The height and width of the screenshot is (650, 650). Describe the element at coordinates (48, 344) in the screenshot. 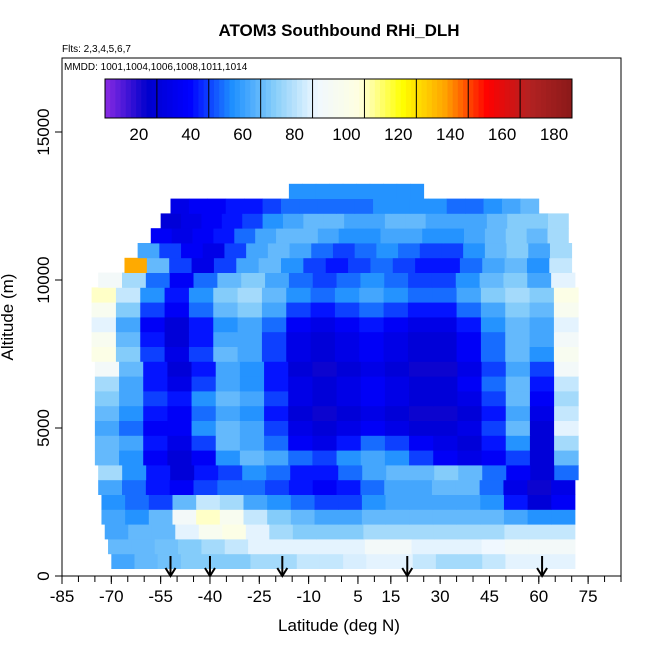

I see `y-axis: 0 5000 10000 15000` at that location.